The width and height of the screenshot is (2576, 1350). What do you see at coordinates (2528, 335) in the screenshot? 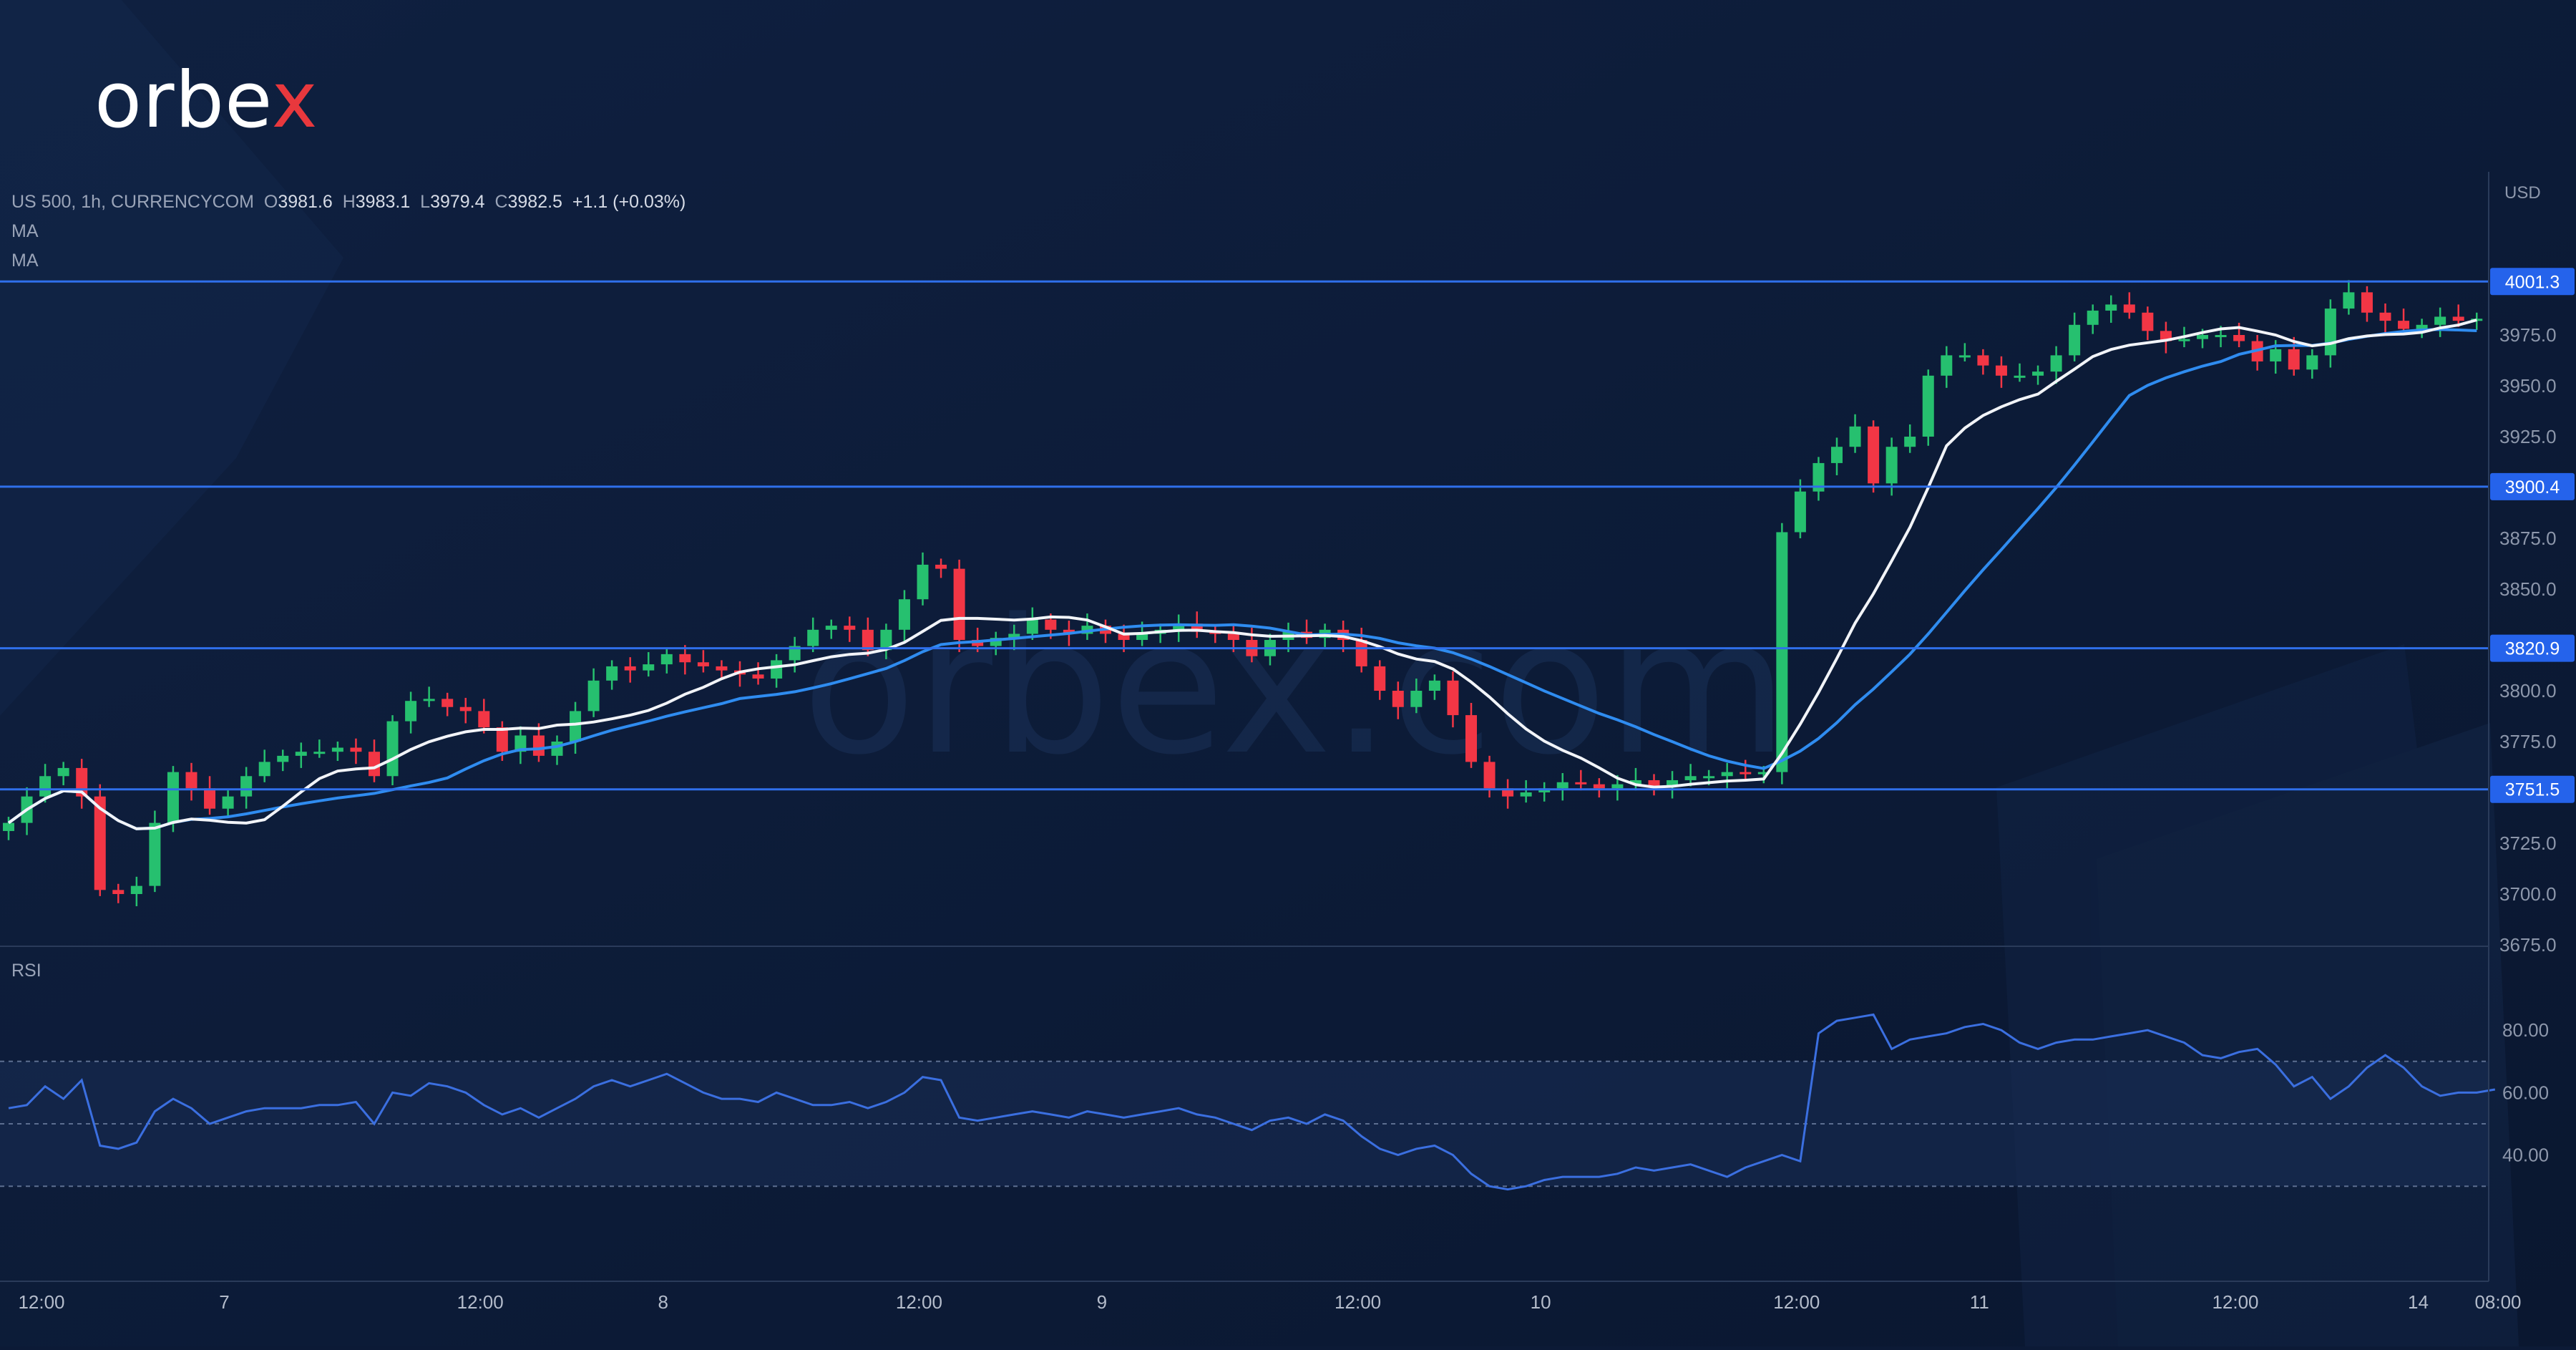
I see `price-tick-label: 3975.0` at bounding box center [2528, 335].